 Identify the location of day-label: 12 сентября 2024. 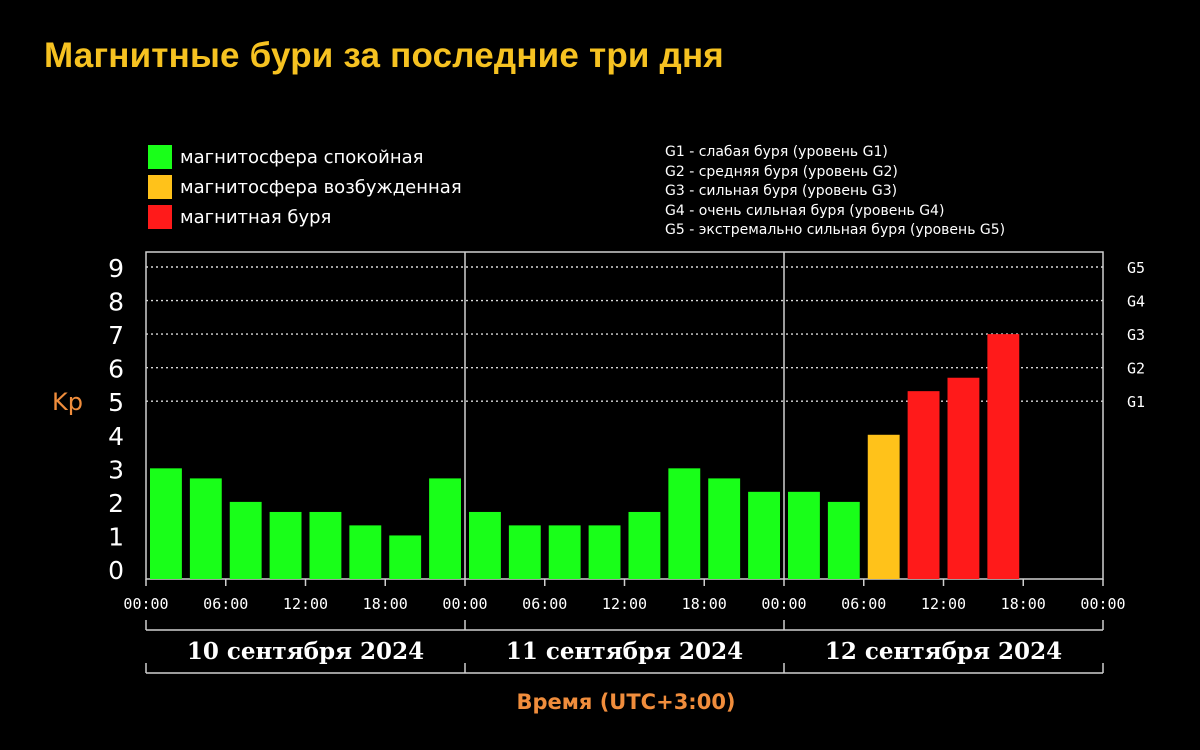
(943, 651).